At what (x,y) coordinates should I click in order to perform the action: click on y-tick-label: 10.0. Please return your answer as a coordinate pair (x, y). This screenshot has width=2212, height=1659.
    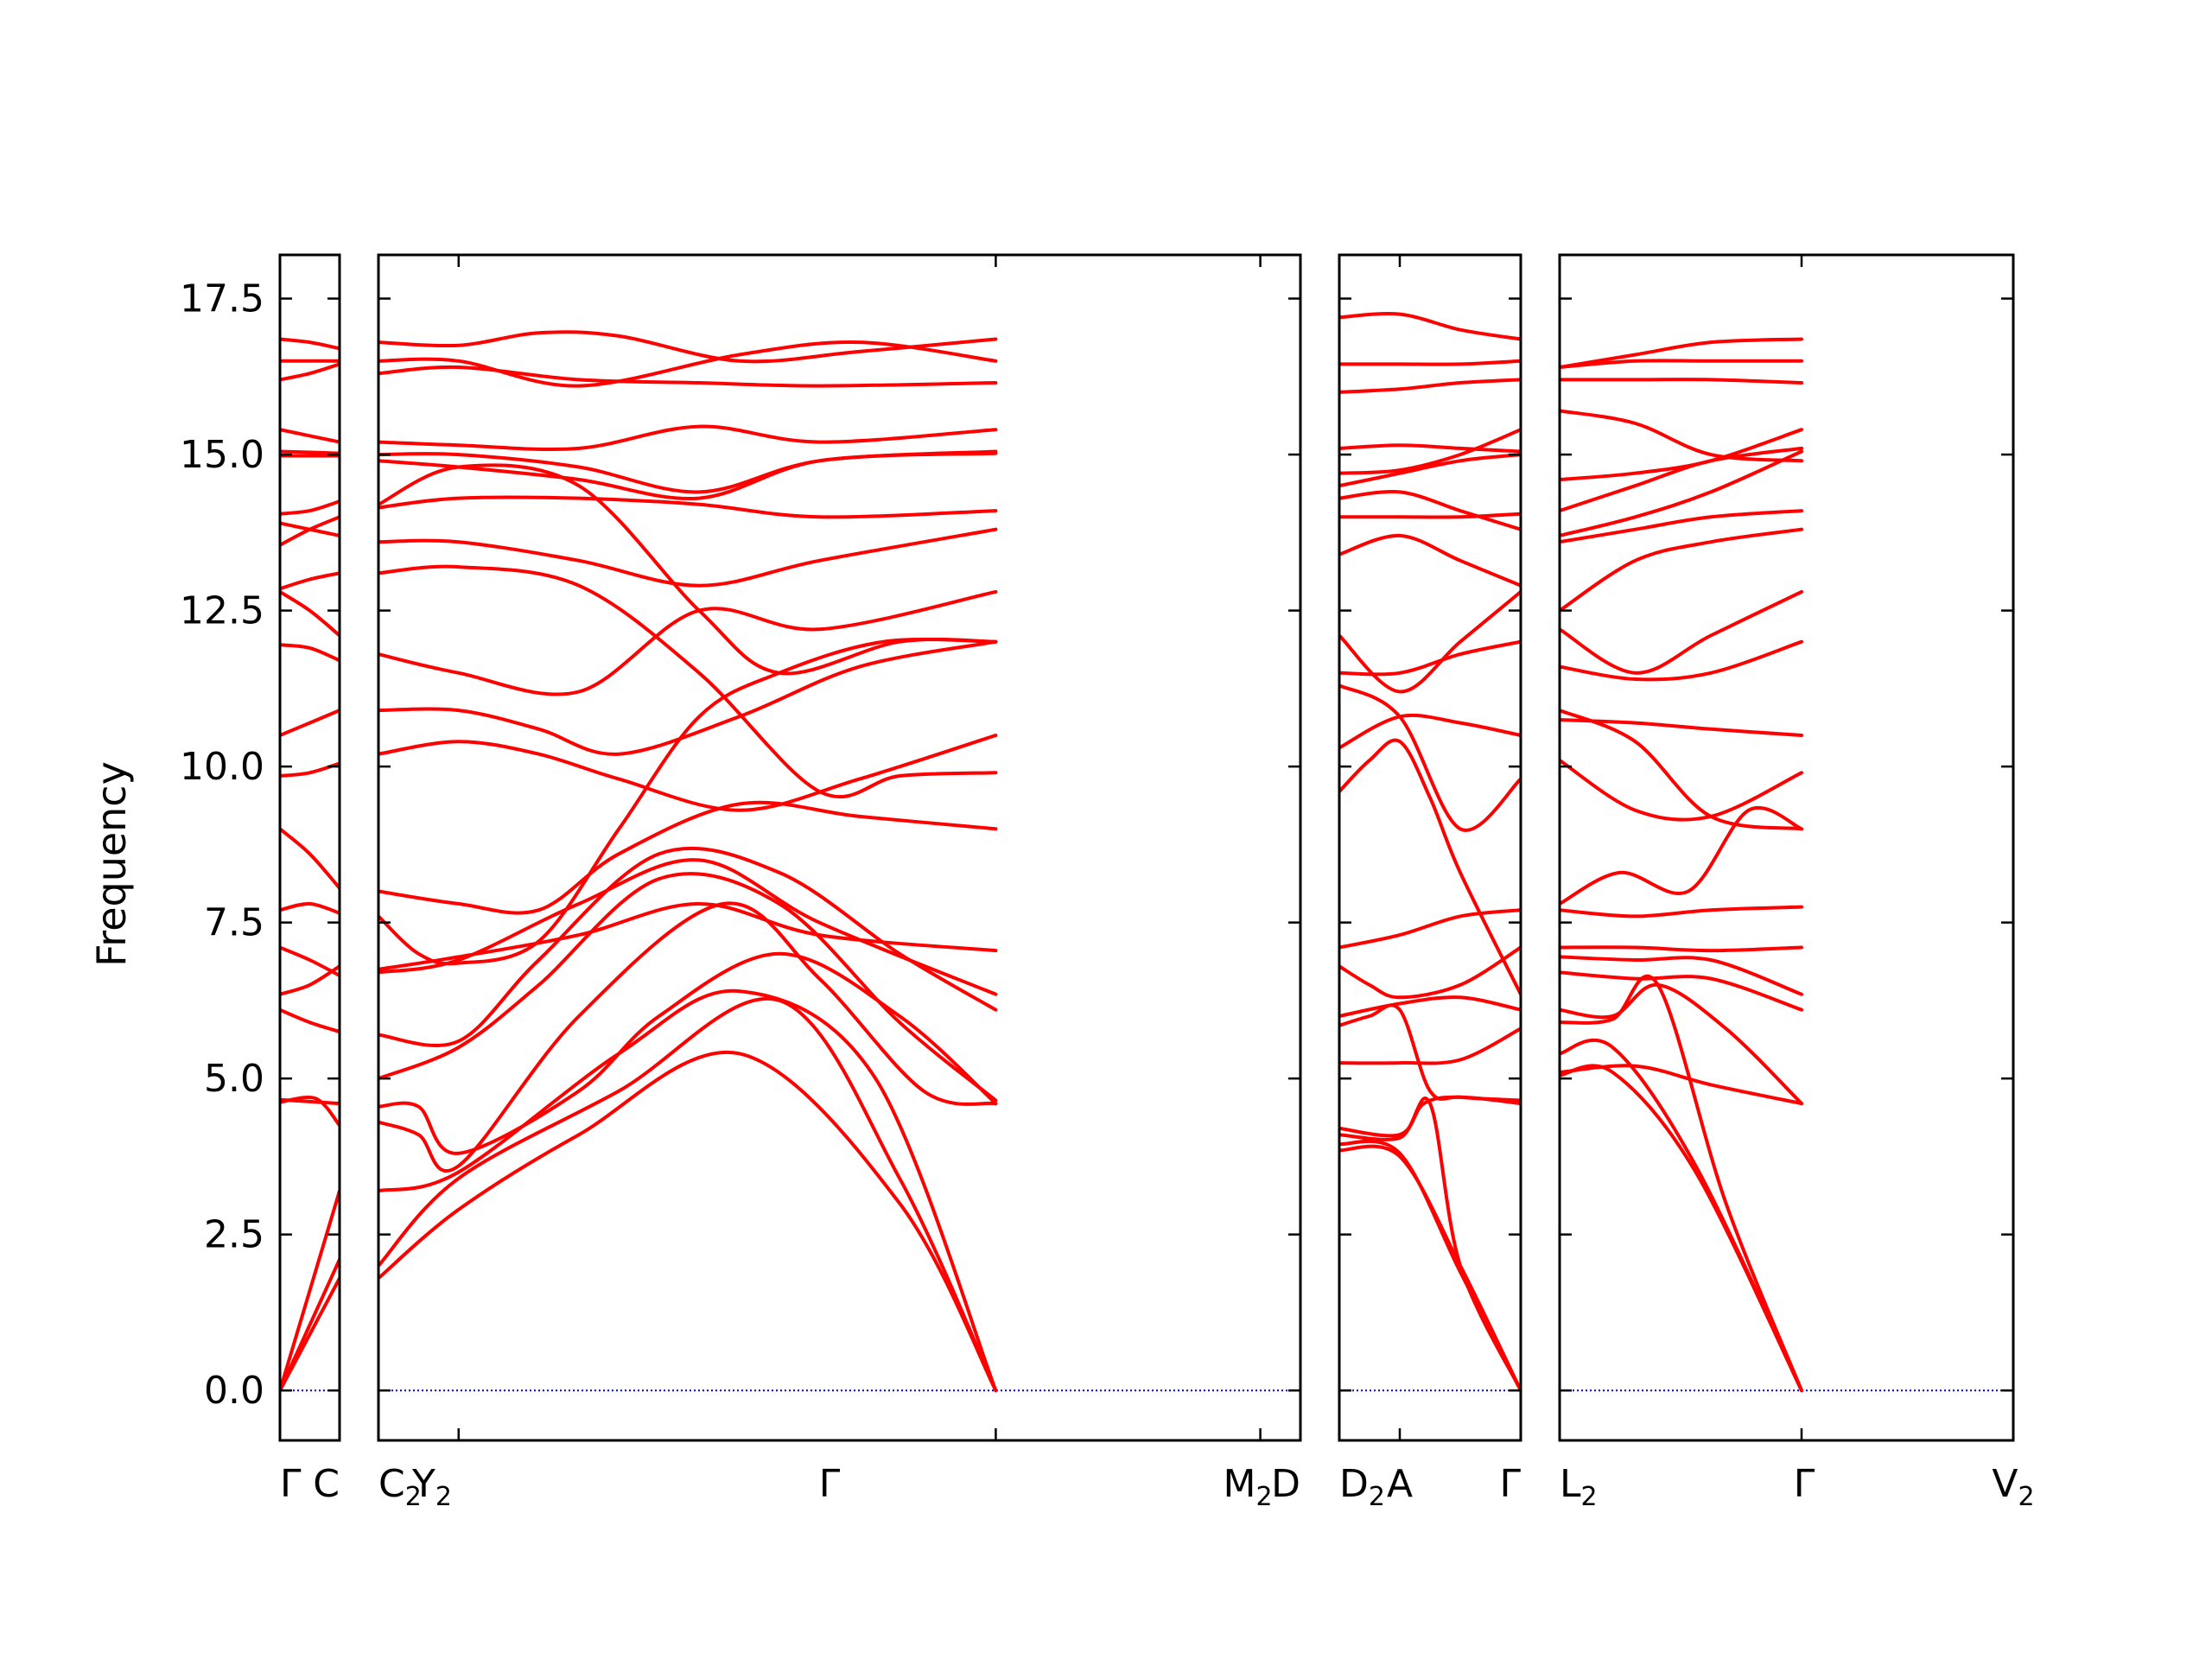
    Looking at the image, I should click on (222, 767).